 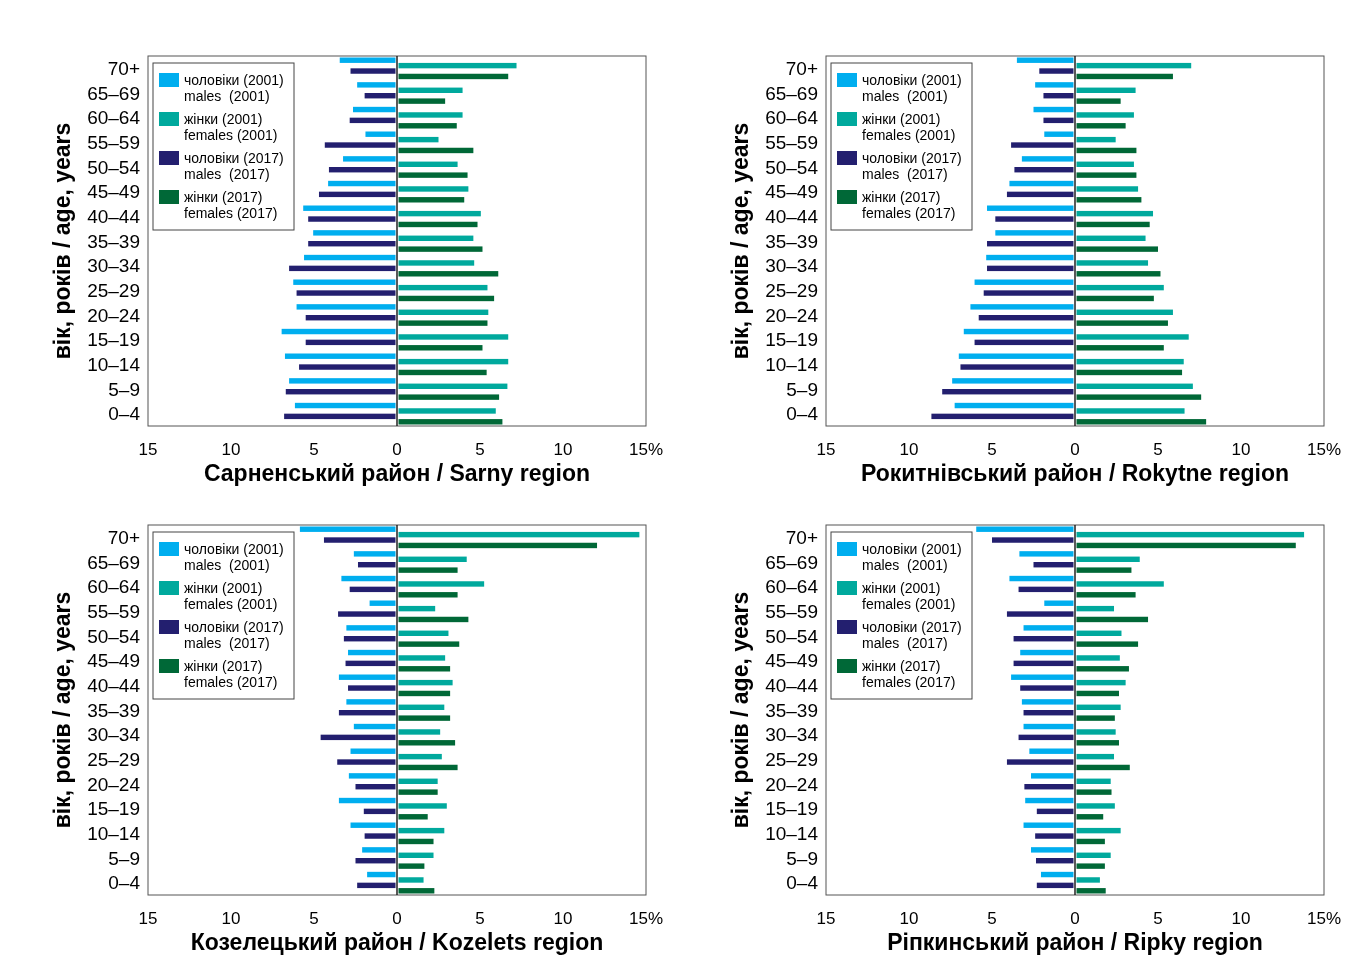 I want to click on y-tick-label: 50–54, so click(x=114, y=167).